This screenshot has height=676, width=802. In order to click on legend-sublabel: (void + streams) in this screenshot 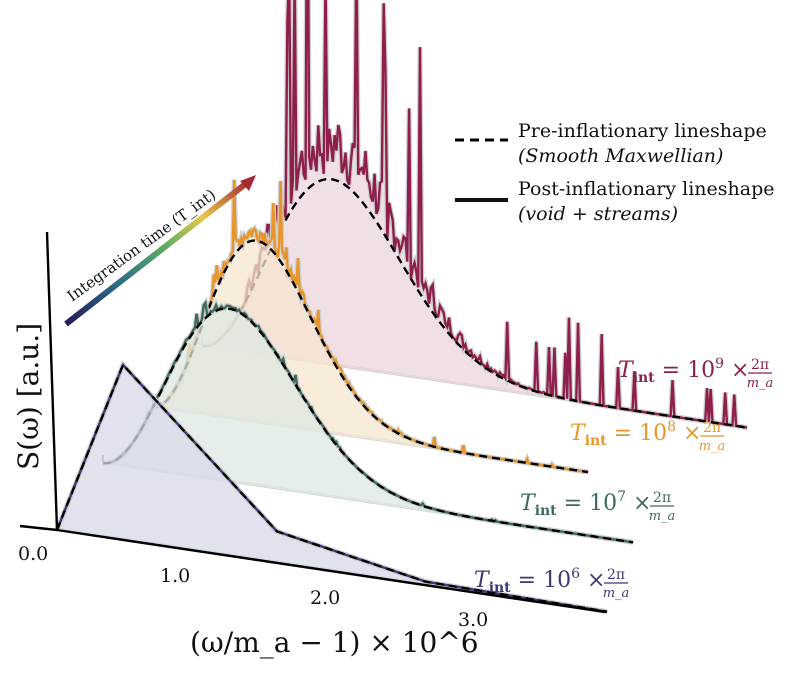, I will do `click(598, 214)`.